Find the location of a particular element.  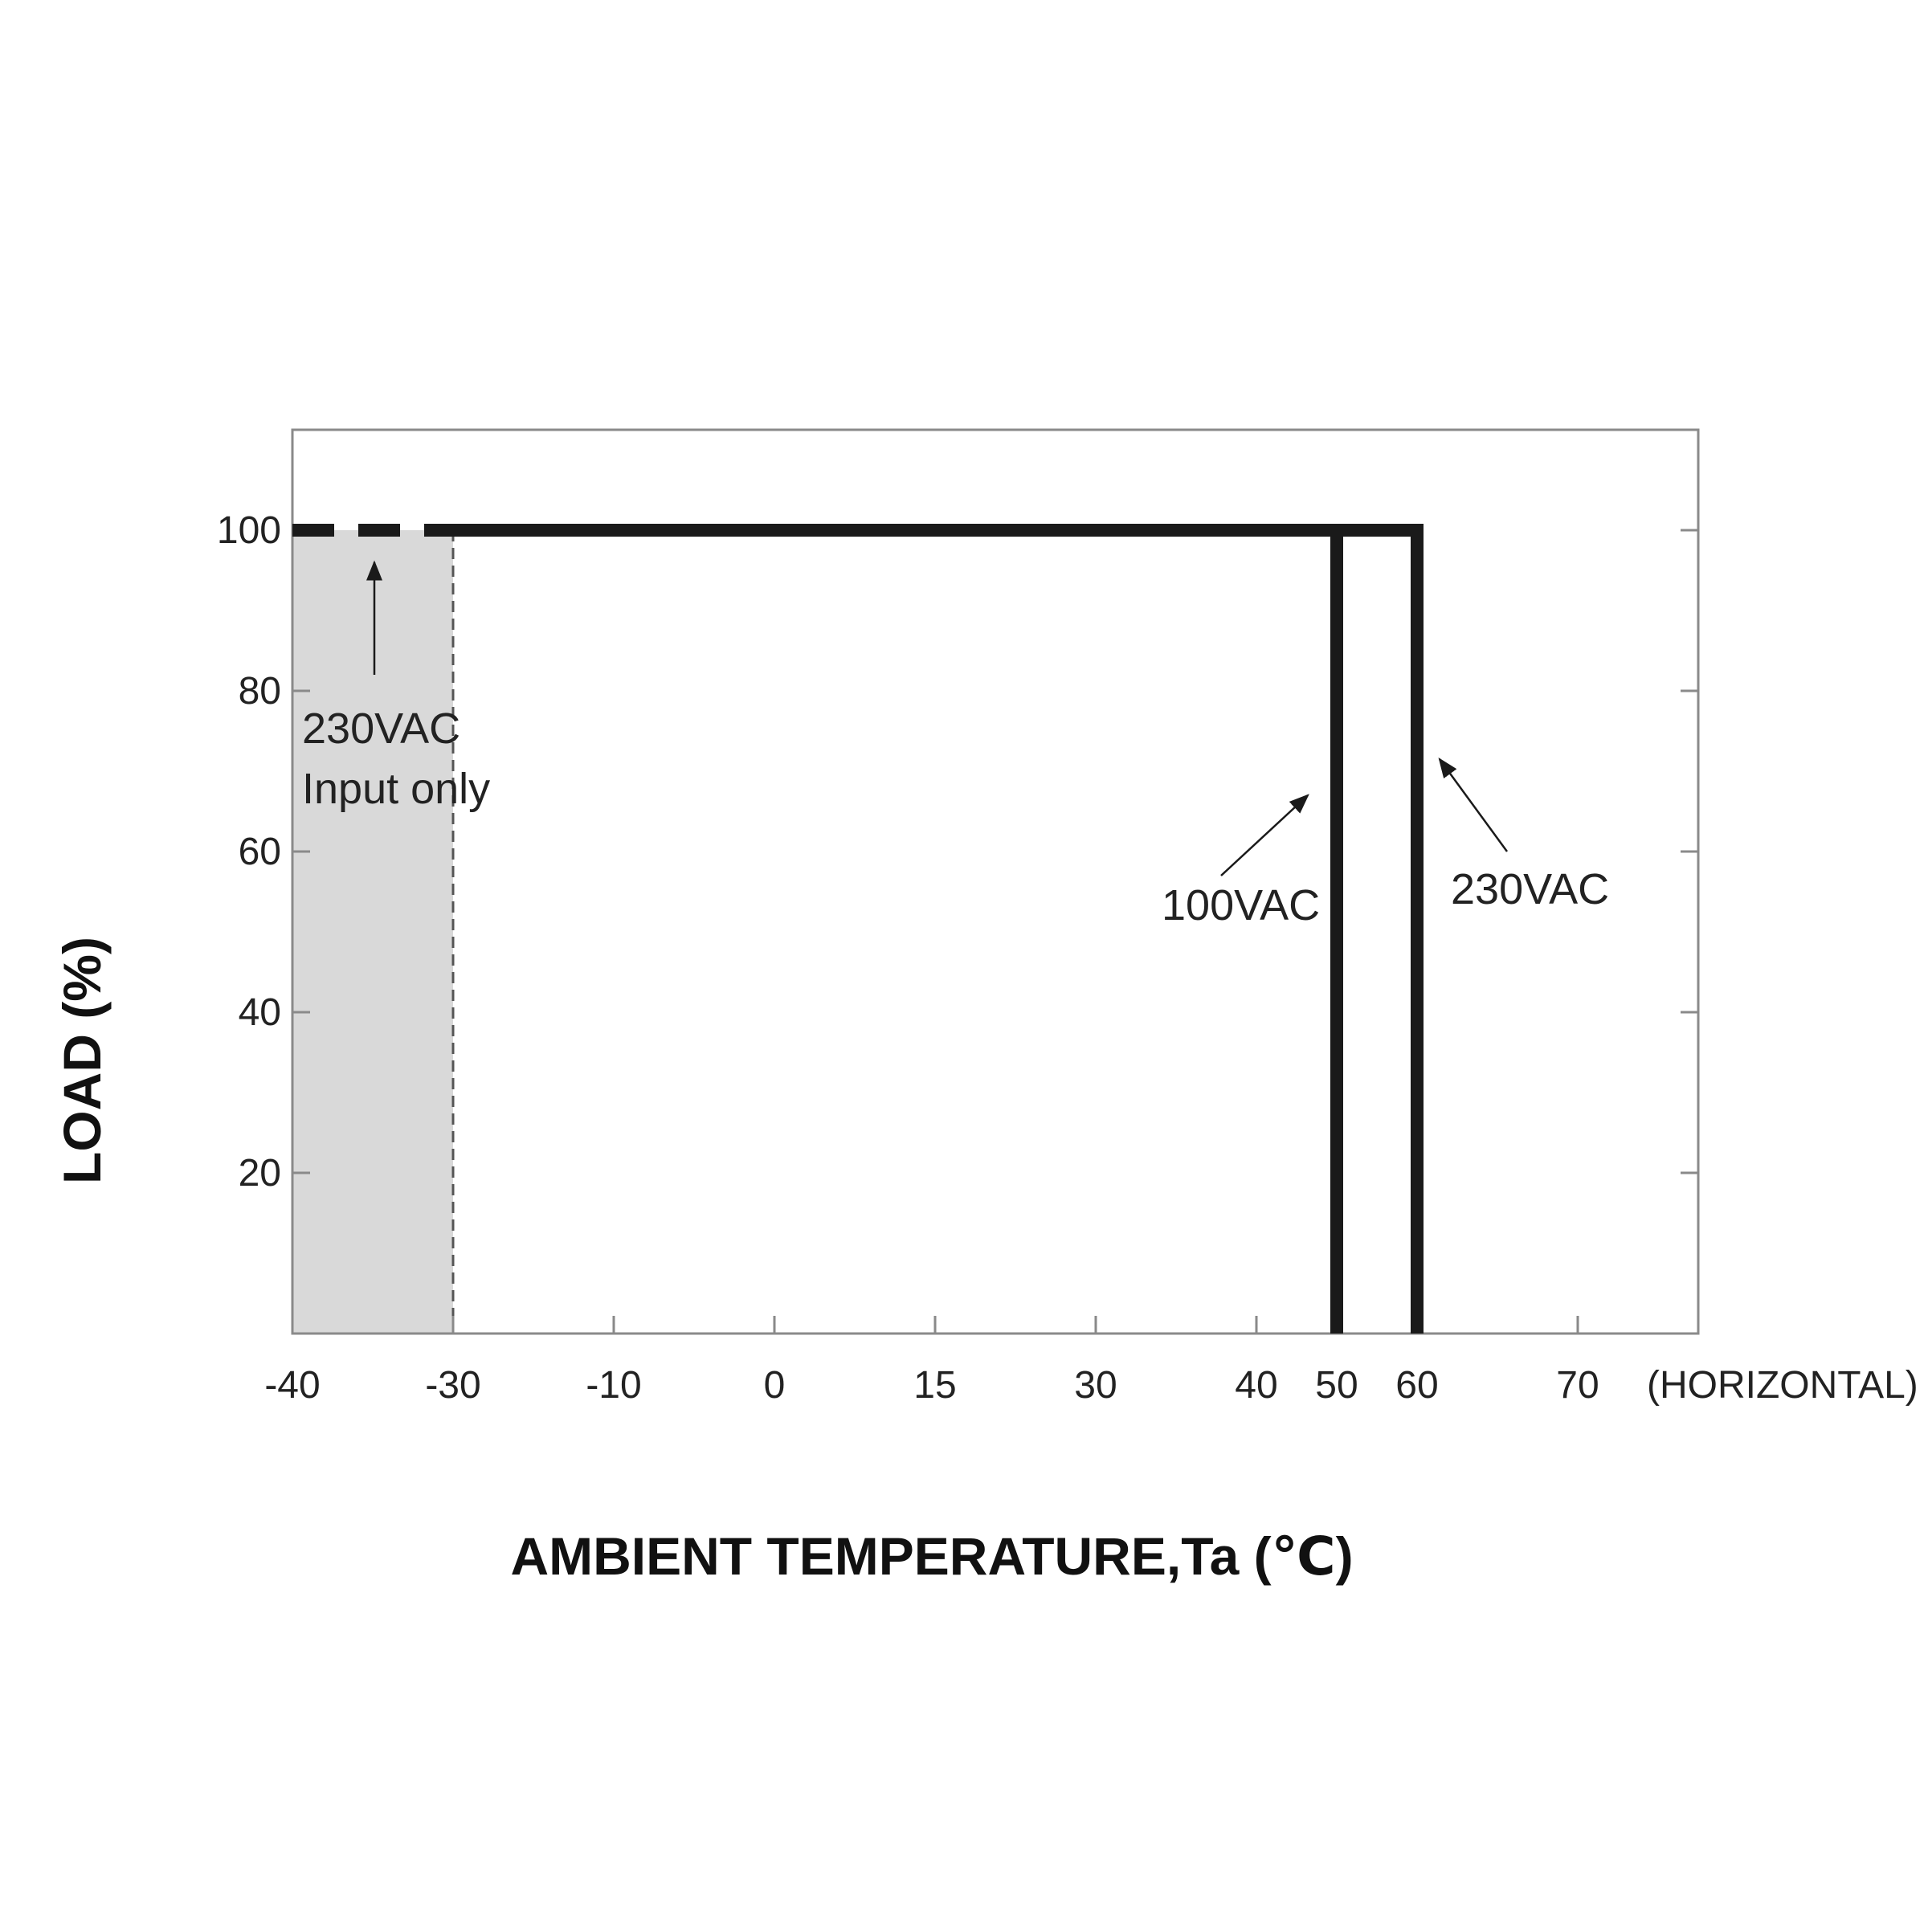

y-axis-title: LOAD (%) is located at coordinates (82, 1061).